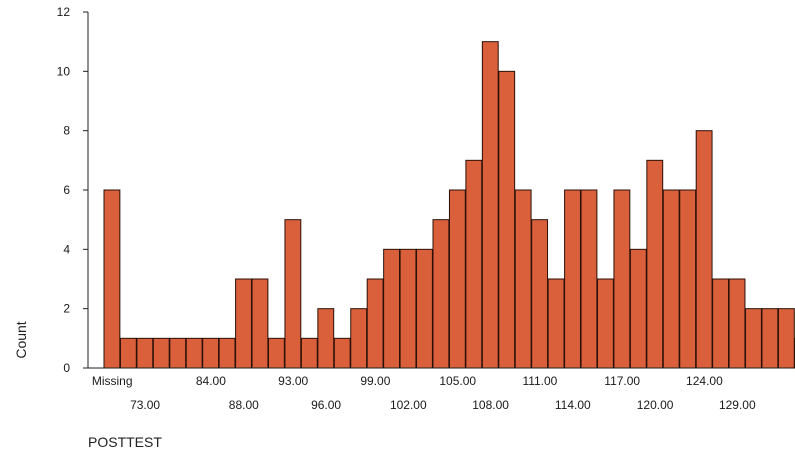 This screenshot has height=456, width=795. I want to click on x-tick-label: 93.00, so click(293, 381).